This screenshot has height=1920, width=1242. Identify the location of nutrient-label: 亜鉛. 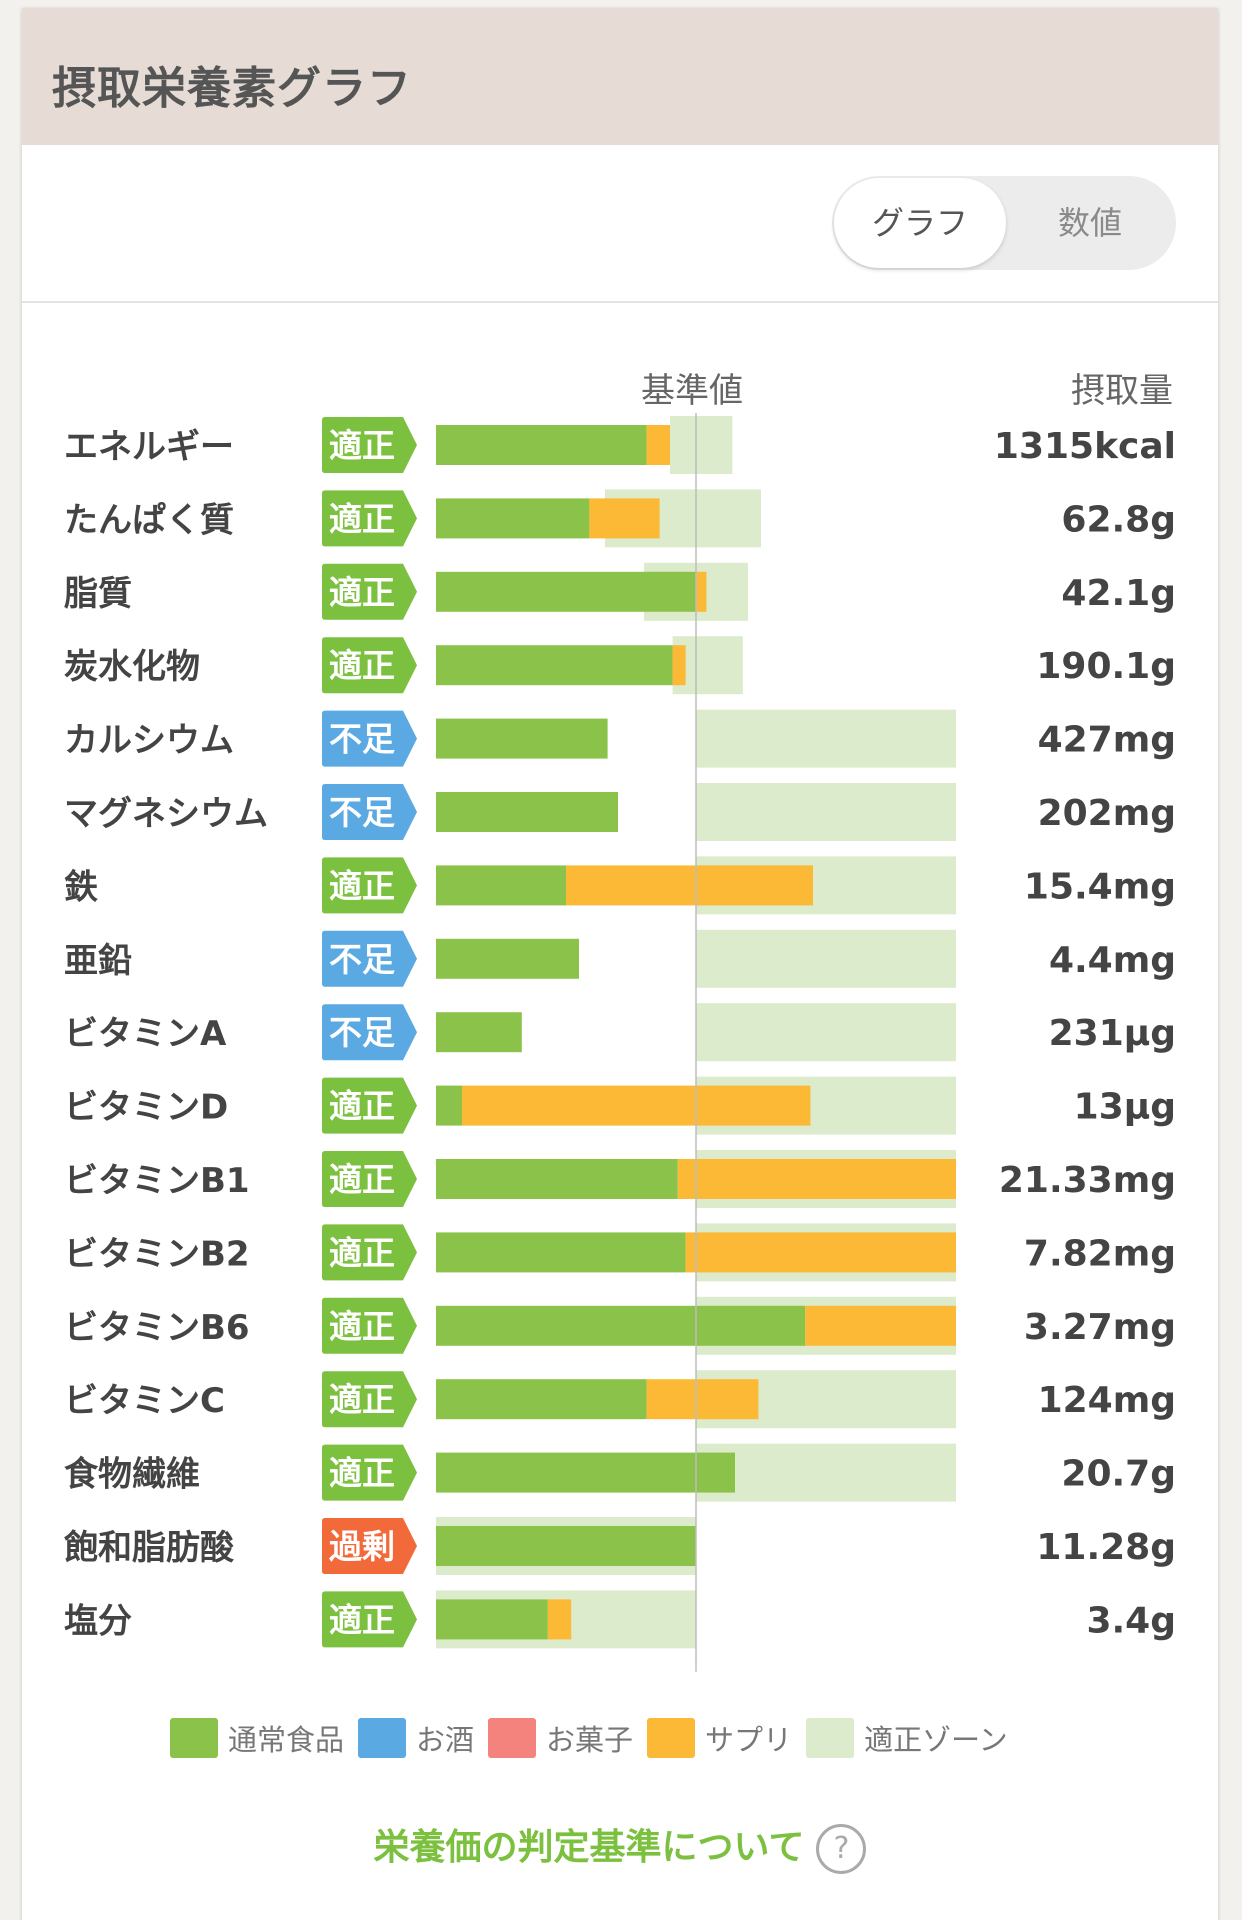
(98, 961).